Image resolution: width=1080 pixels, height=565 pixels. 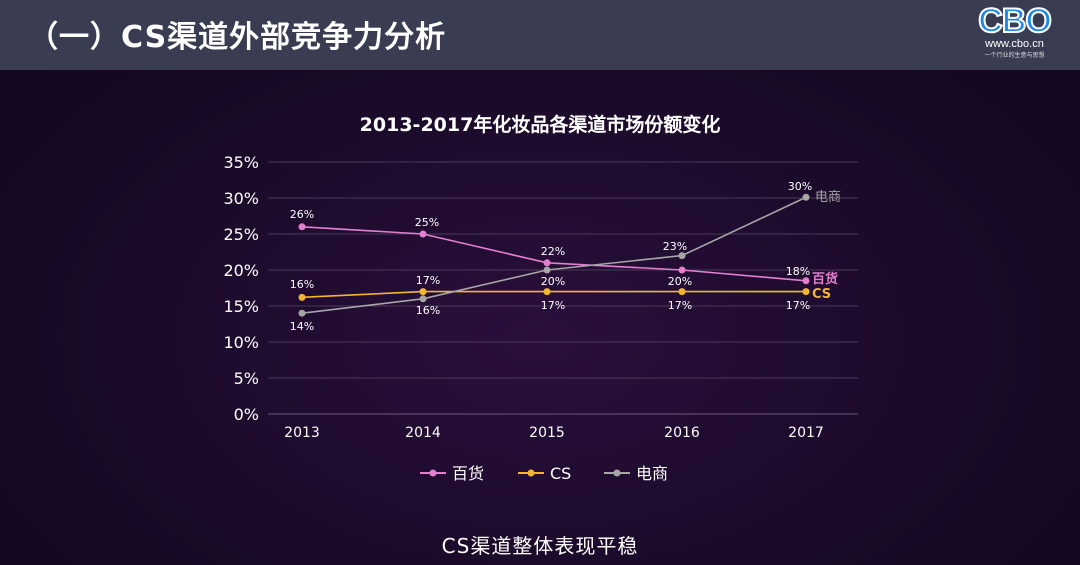 I want to click on x-tick-label: 2016, so click(x=682, y=433).